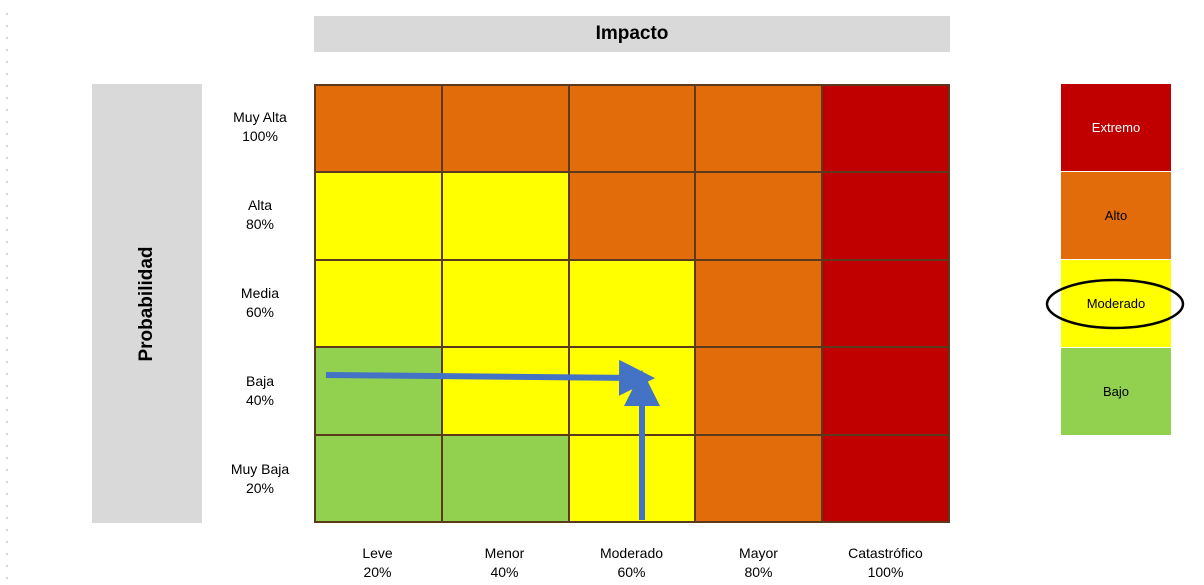  Describe the element at coordinates (260, 205) in the screenshot. I see `row-label-name: Alta` at that location.